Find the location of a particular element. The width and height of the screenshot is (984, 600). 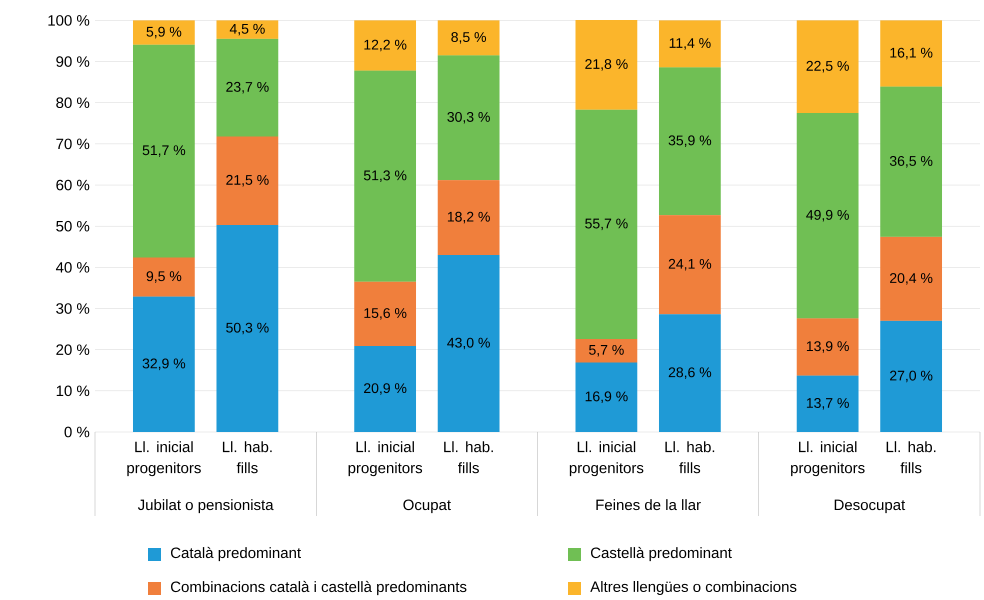

legend-label: Català predominant is located at coordinates (235, 554).